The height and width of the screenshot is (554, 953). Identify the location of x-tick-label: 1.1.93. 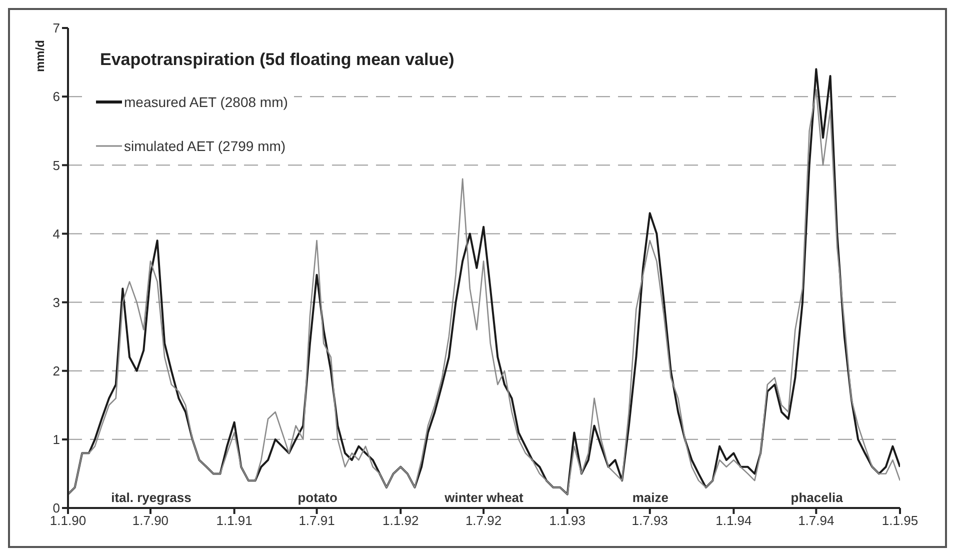
(567, 520).